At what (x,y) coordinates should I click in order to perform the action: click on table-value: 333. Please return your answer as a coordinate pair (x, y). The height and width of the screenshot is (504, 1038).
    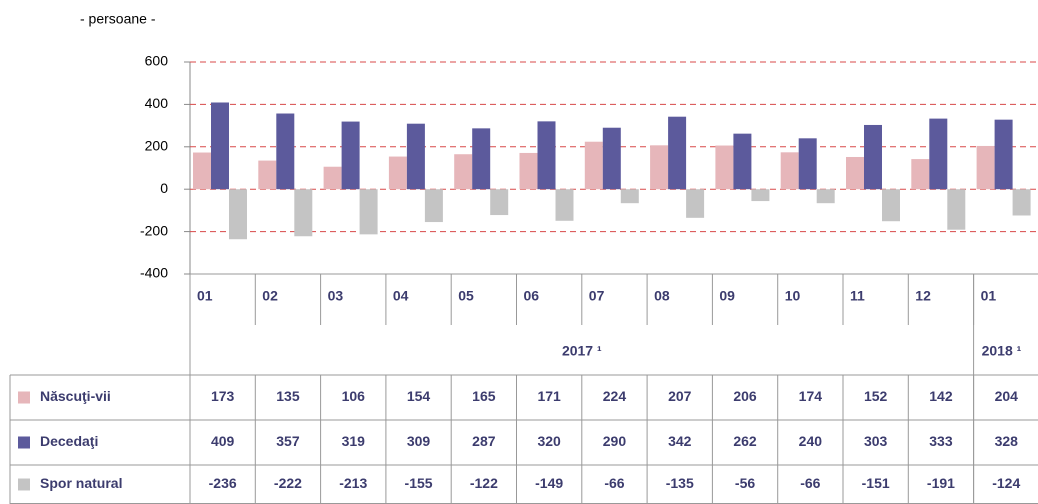
    Looking at the image, I should click on (941, 441).